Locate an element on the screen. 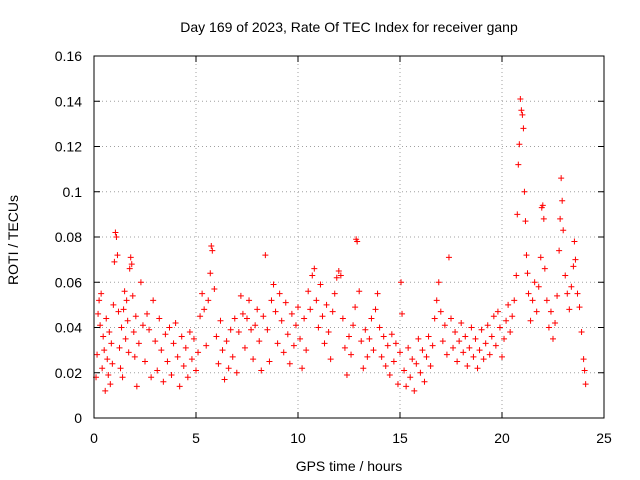 This screenshot has height=480, width=640. y-tick-label: 0.04 is located at coordinates (68, 328).